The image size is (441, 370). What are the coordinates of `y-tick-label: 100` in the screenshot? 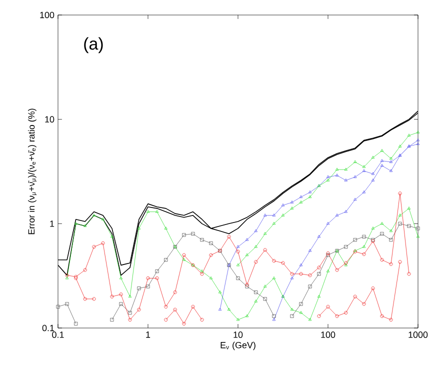 It's located at (47, 15).